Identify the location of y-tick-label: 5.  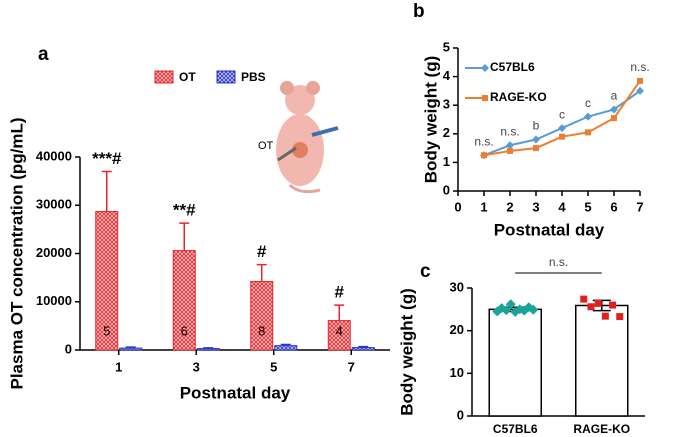
(446, 46).